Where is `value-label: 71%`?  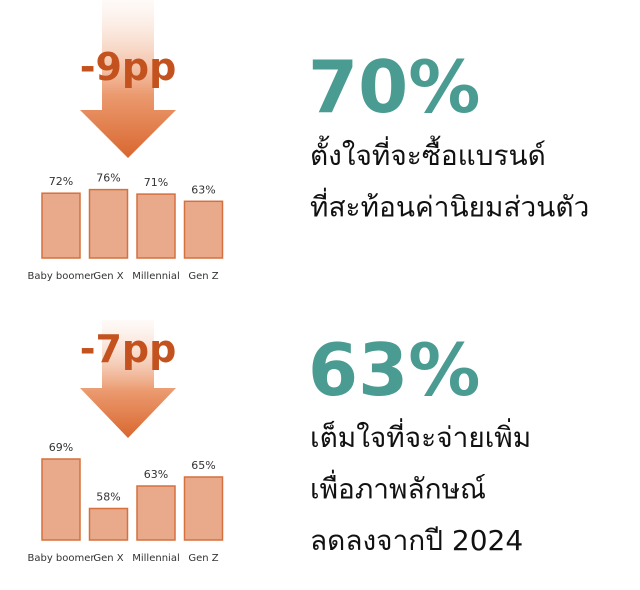
value-label: 71% is located at coordinates (156, 182).